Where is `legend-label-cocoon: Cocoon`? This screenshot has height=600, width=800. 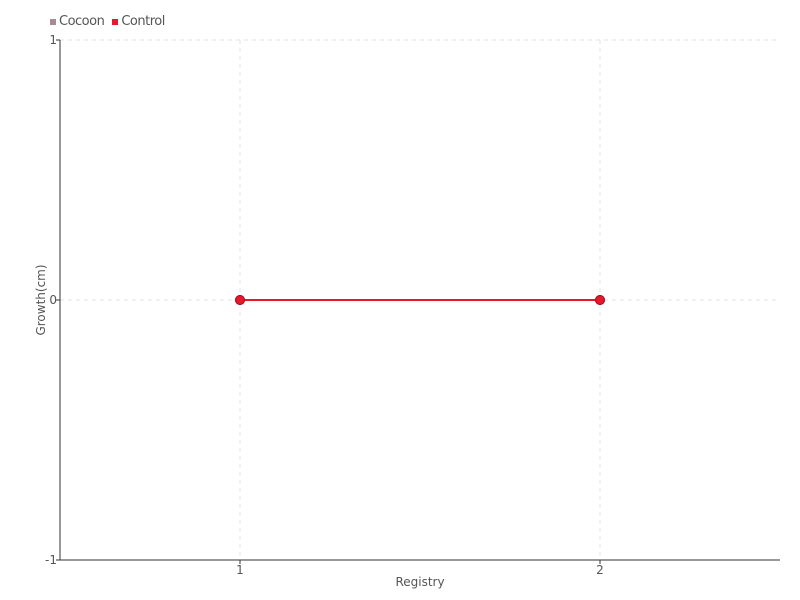
legend-label-cocoon: Cocoon is located at coordinates (82, 21).